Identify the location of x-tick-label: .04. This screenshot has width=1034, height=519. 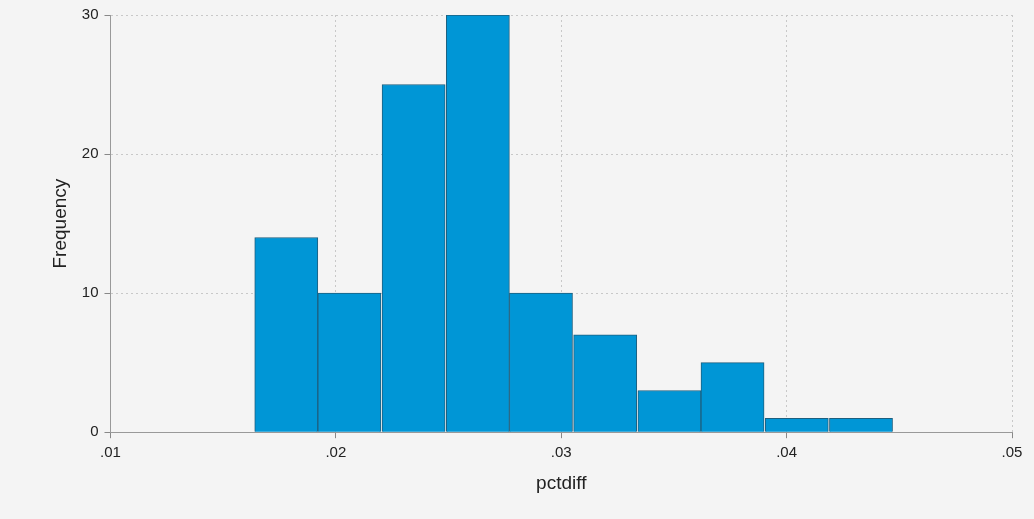
(787, 452).